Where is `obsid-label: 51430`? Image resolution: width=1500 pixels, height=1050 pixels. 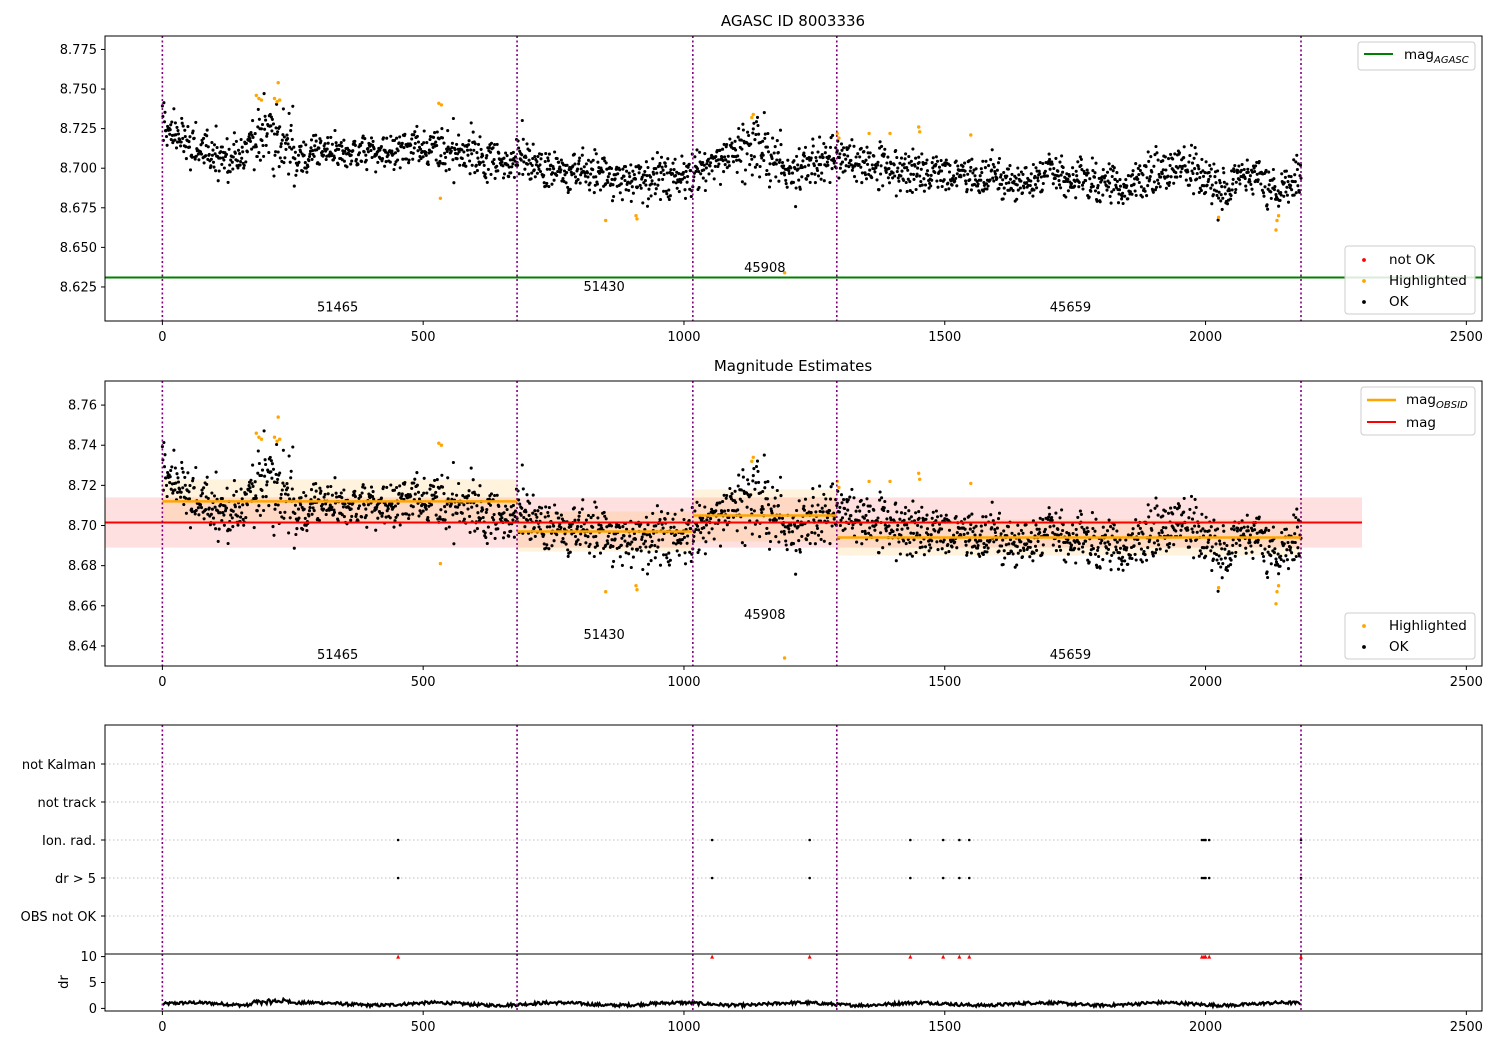 obsid-label: 51430 is located at coordinates (603, 635).